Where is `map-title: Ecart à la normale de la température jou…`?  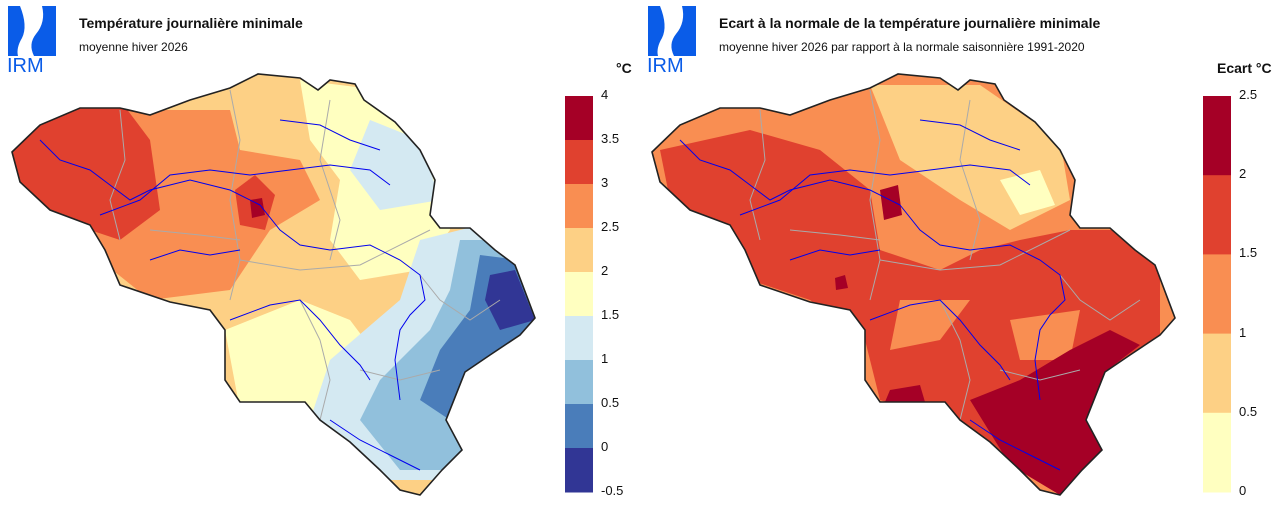
map-title: Ecart à la normale de la température jou… is located at coordinates (910, 23).